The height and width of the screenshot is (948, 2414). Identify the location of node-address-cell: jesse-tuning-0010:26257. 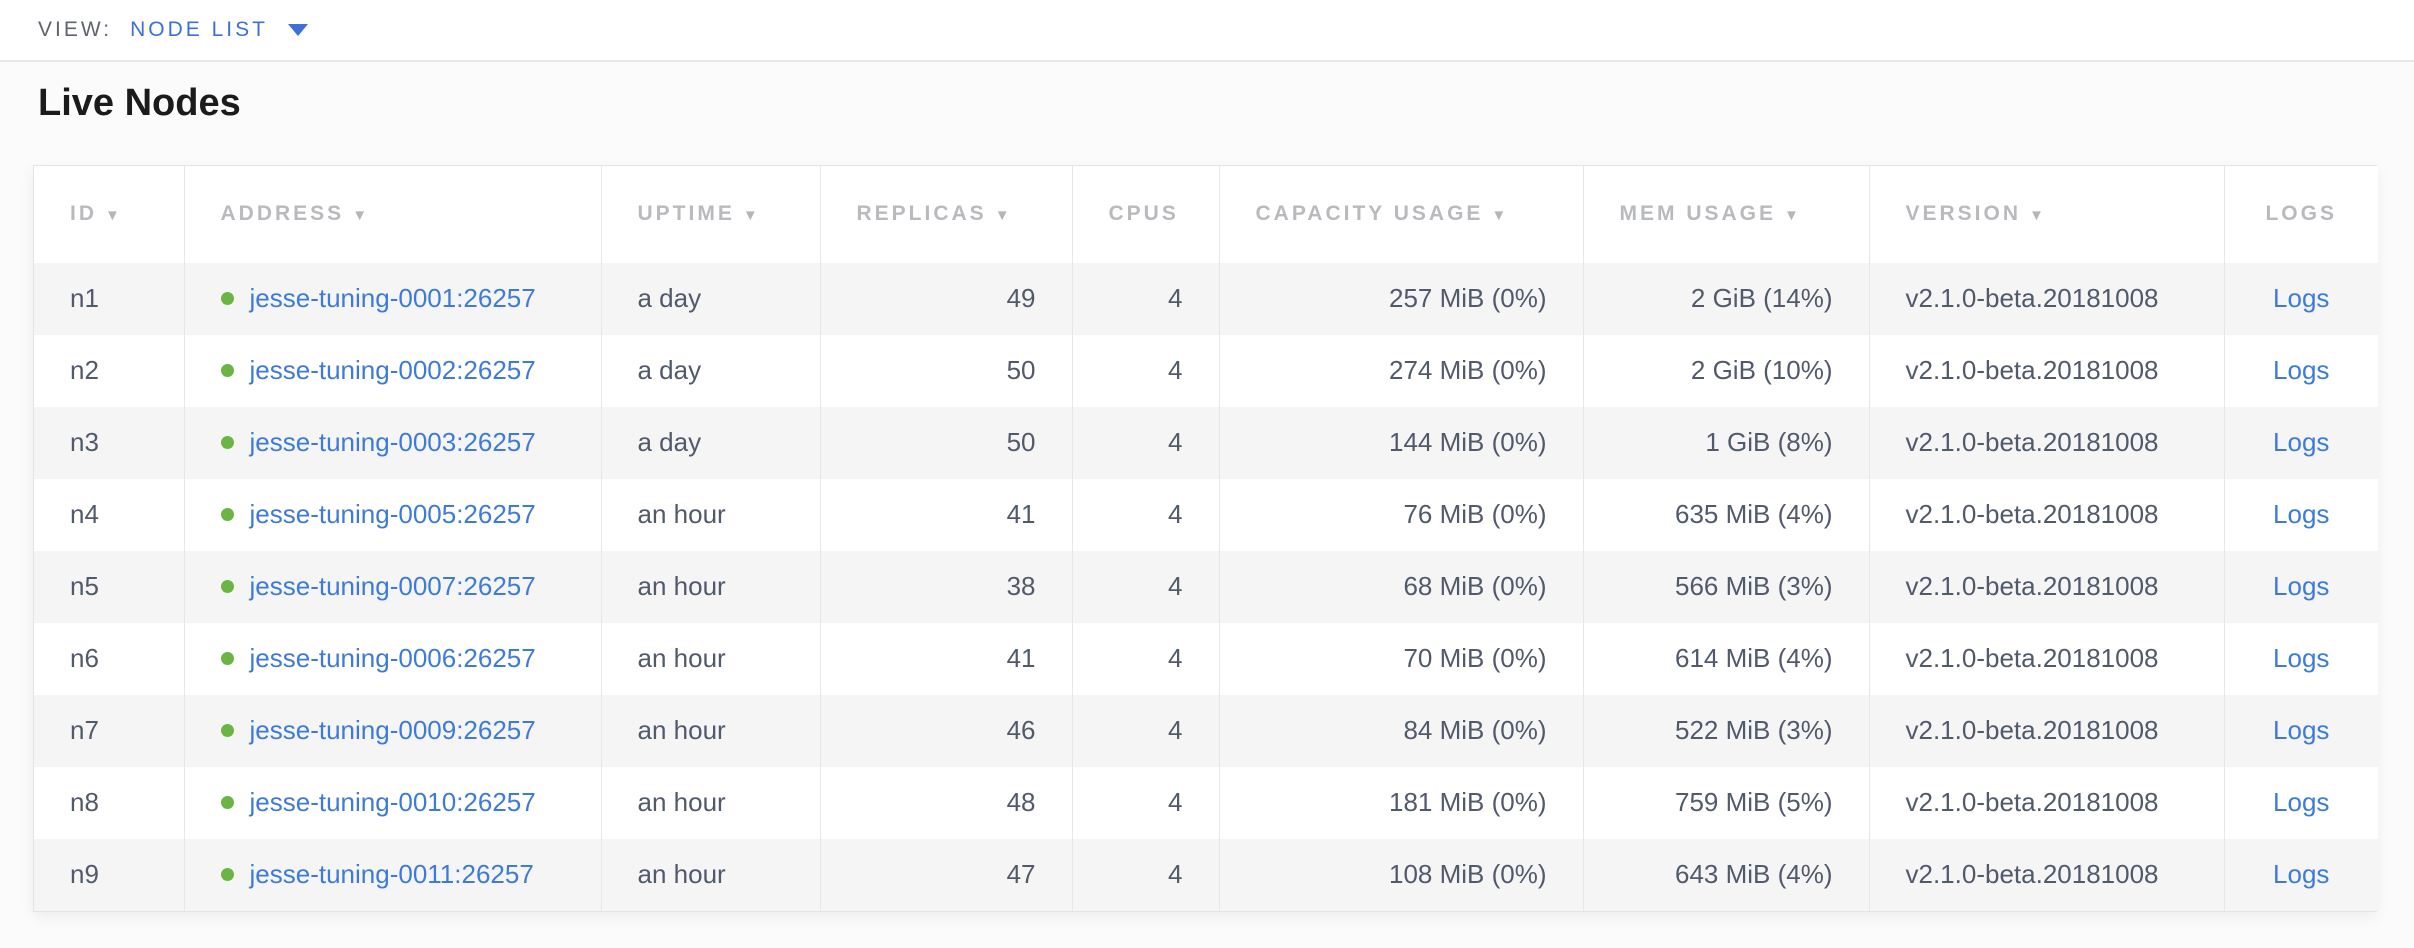
(392, 802).